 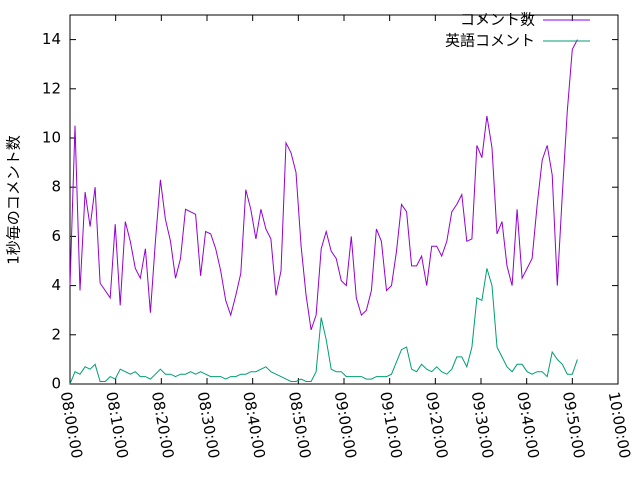 What do you see at coordinates (299, 424) in the screenshot?
I see `x-tick-label: 08:50:00` at bounding box center [299, 424].